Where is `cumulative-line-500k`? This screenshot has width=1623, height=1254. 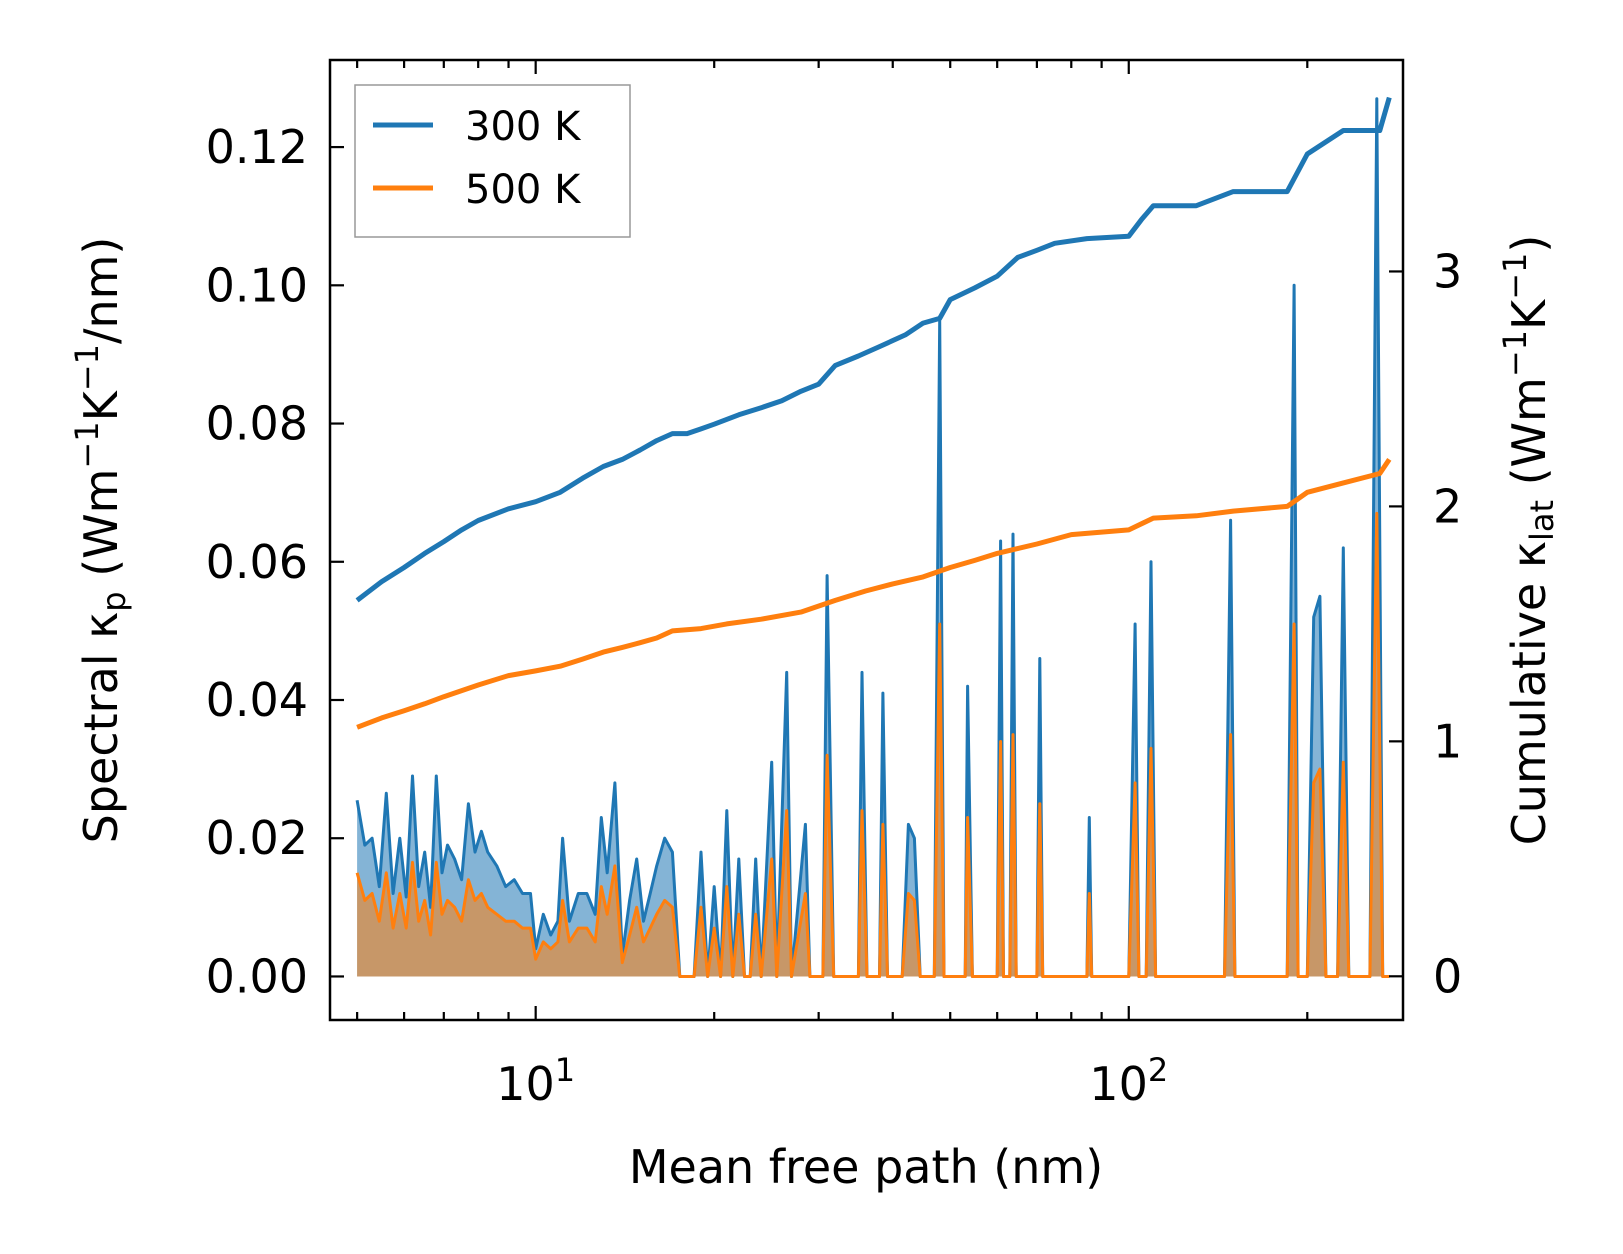 cumulative-line-500k is located at coordinates (874, 594).